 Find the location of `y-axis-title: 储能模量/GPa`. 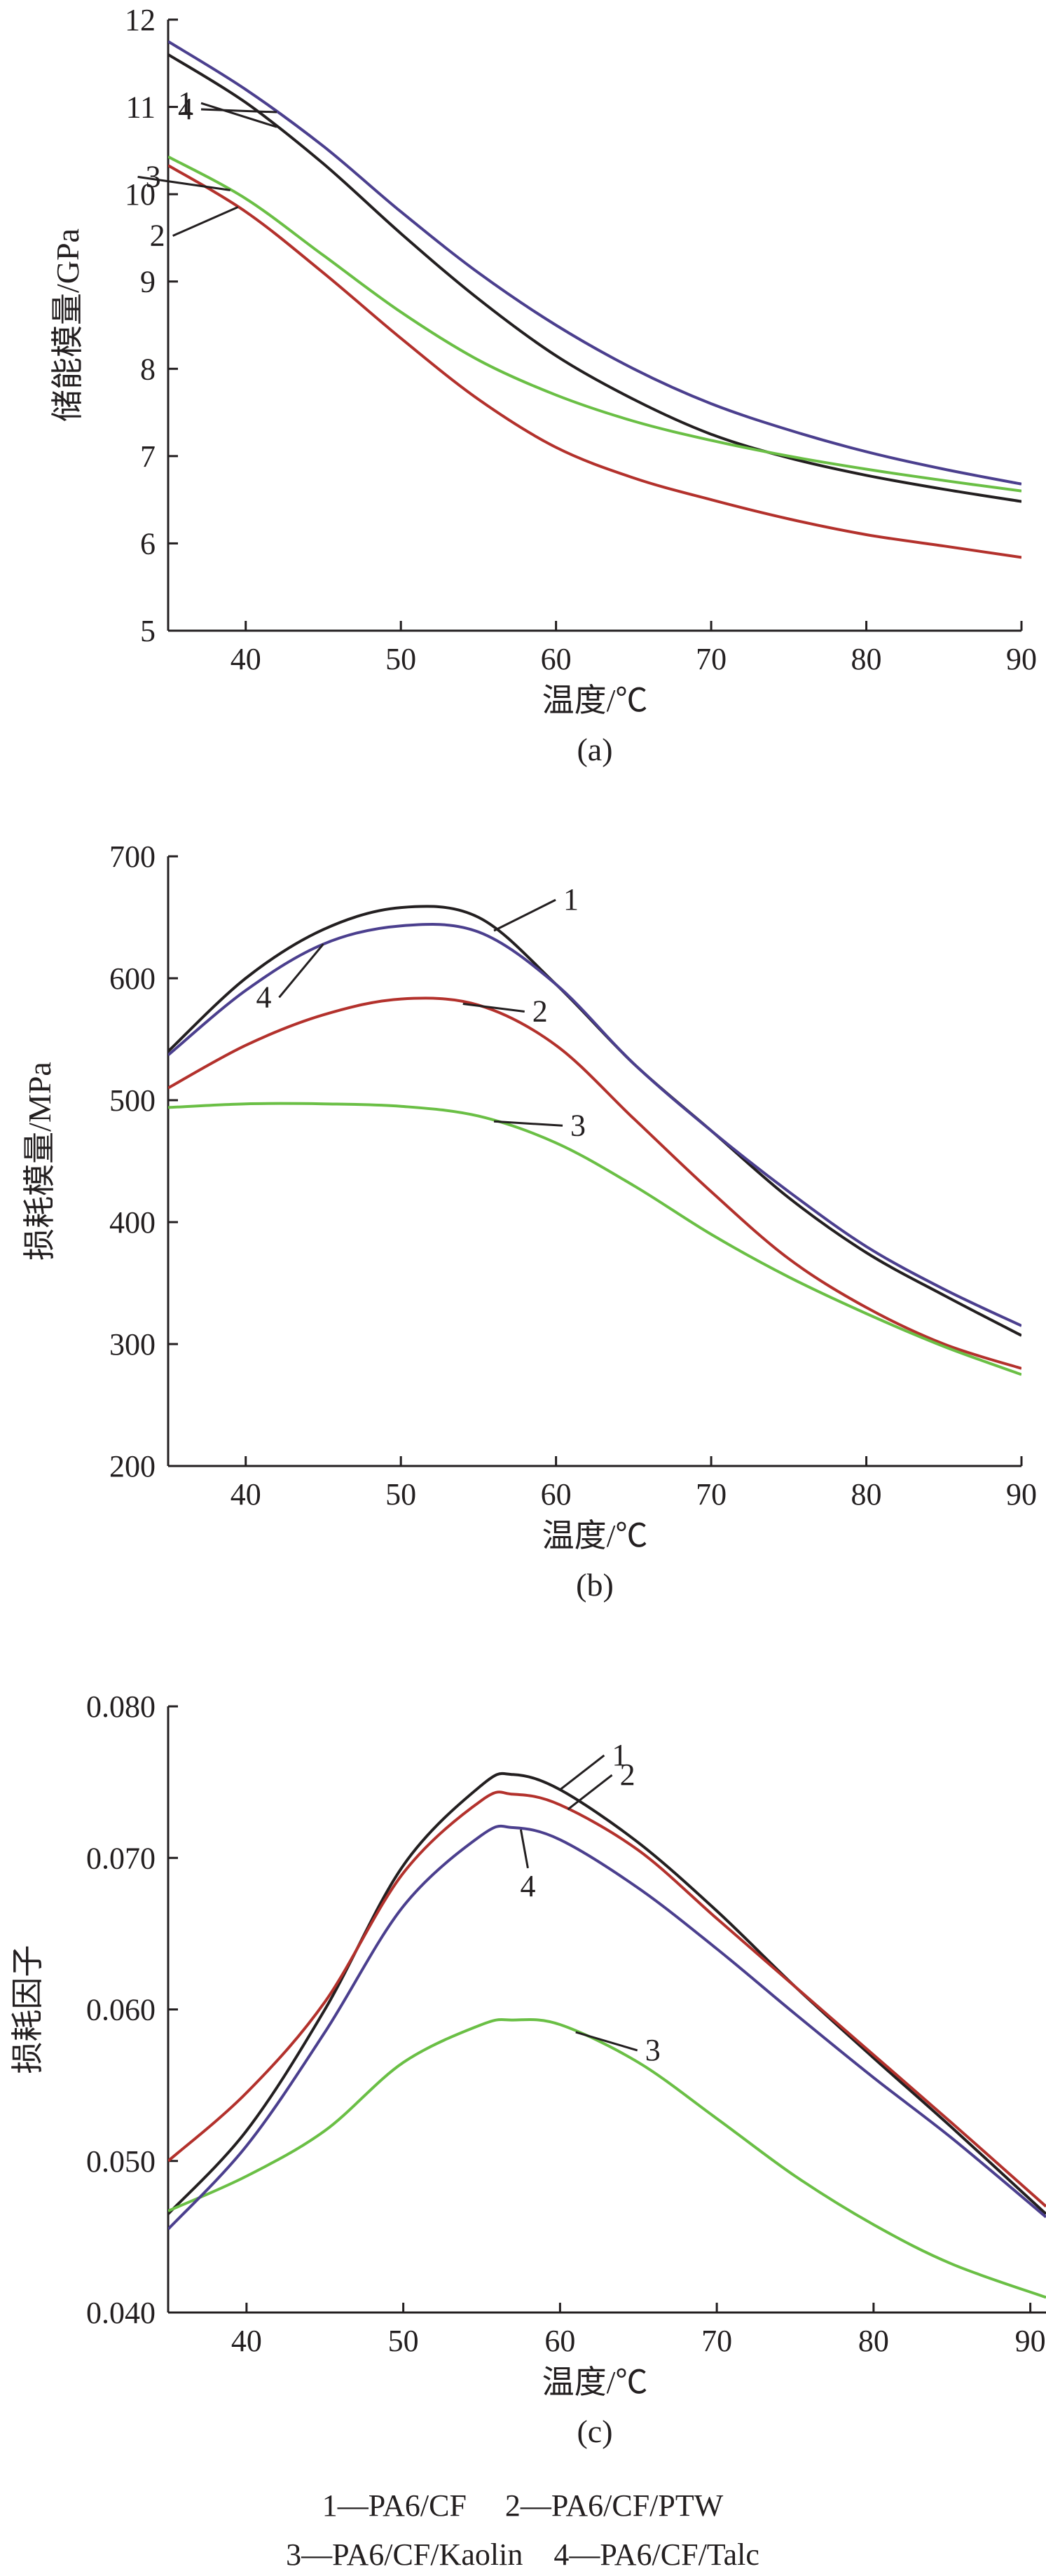

y-axis-title: 储能模量/GPa is located at coordinates (67, 325).